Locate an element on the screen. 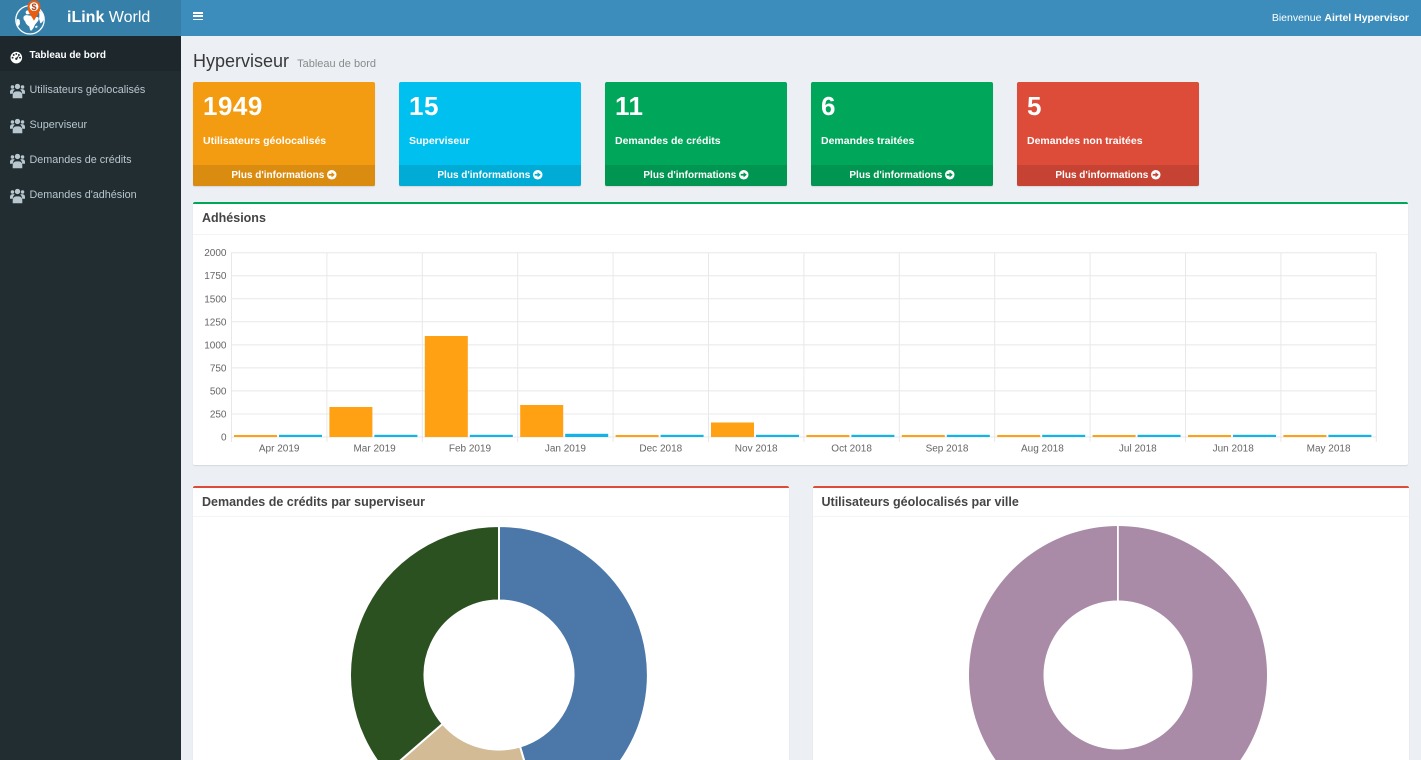 Image resolution: width=1421 pixels, height=760 pixels. svg-text: 1250 is located at coordinates (215, 322).